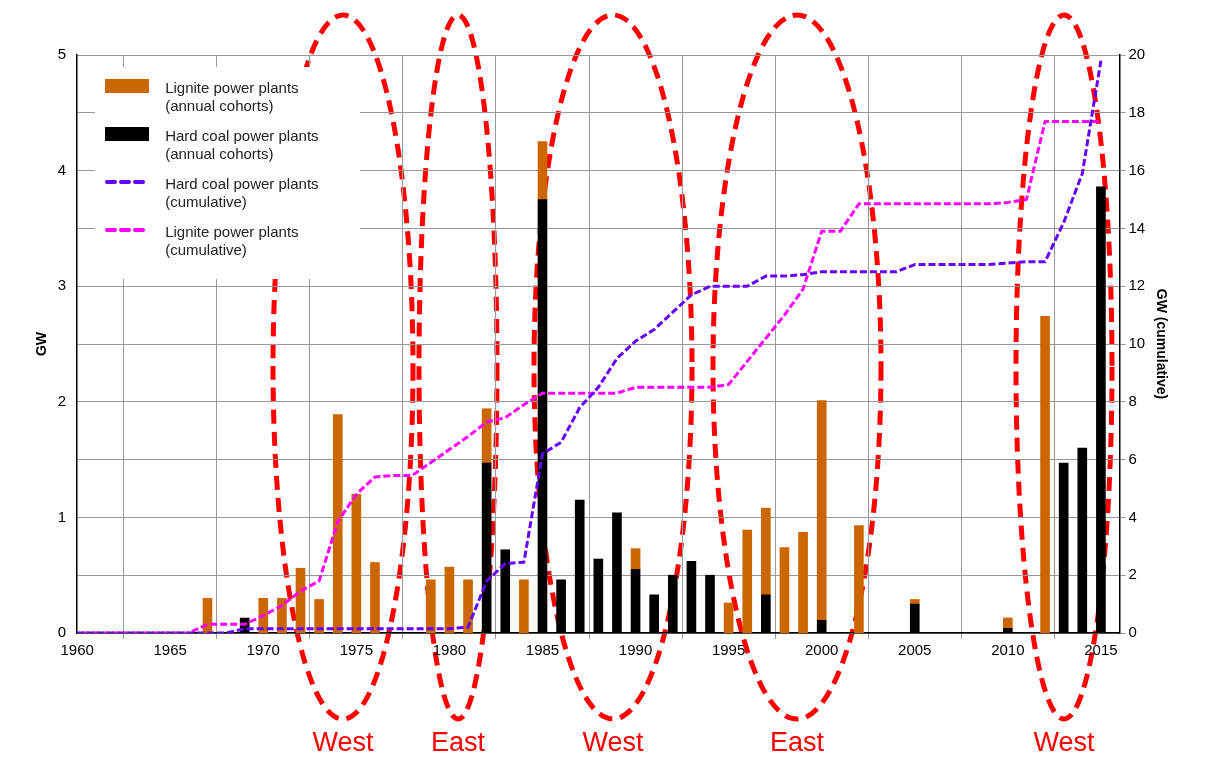  Describe the element at coordinates (1137, 111) in the screenshot. I see `y2-tick-label: 18` at that location.